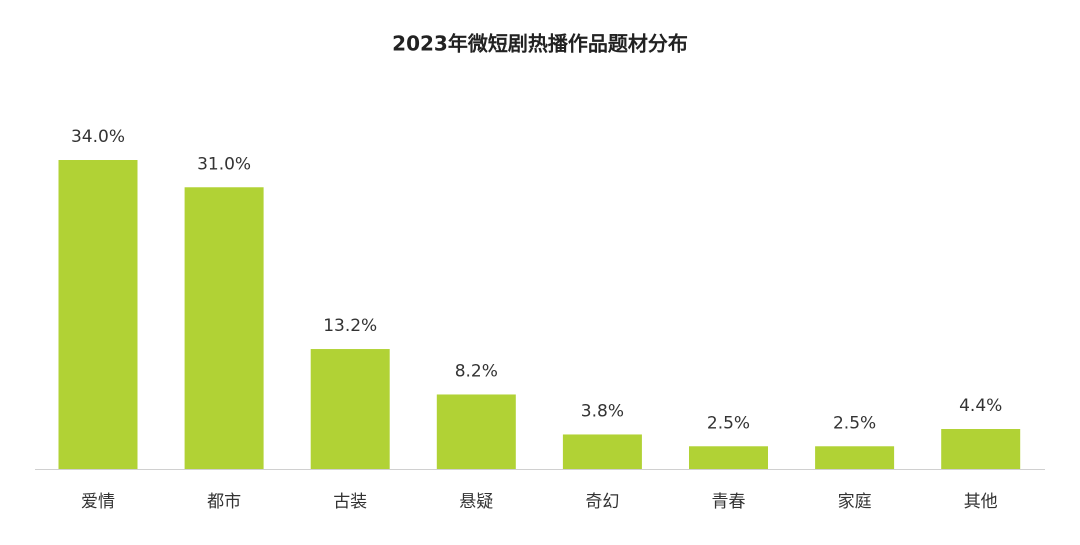 The image size is (1080, 545). What do you see at coordinates (350, 326) in the screenshot?
I see `value-label: 13.2%` at bounding box center [350, 326].